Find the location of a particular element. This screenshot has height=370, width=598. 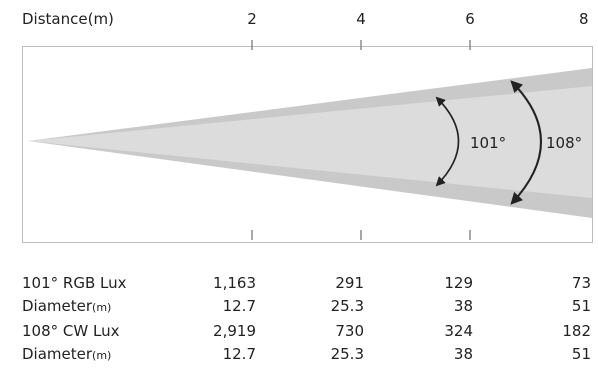

row-label-text: 108° CW Lux is located at coordinates (71, 331).